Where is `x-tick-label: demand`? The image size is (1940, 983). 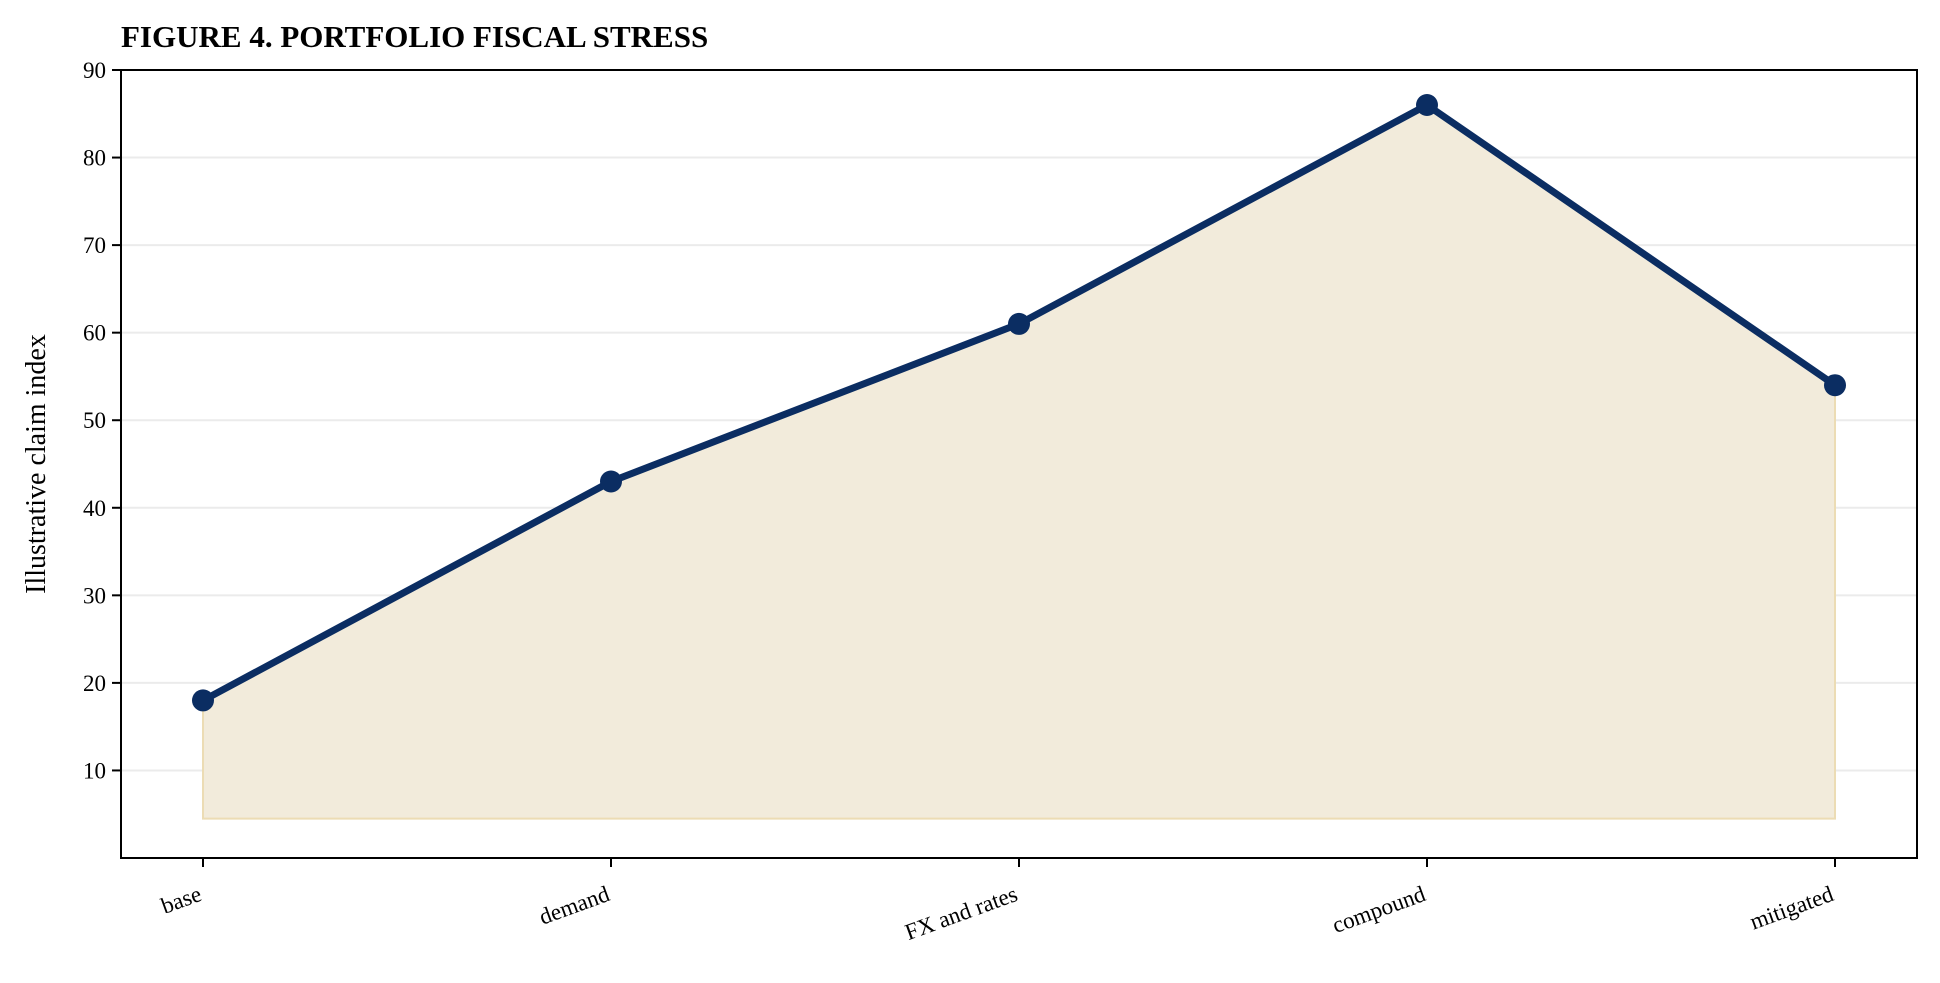 x-tick-label: demand is located at coordinates (574, 905).